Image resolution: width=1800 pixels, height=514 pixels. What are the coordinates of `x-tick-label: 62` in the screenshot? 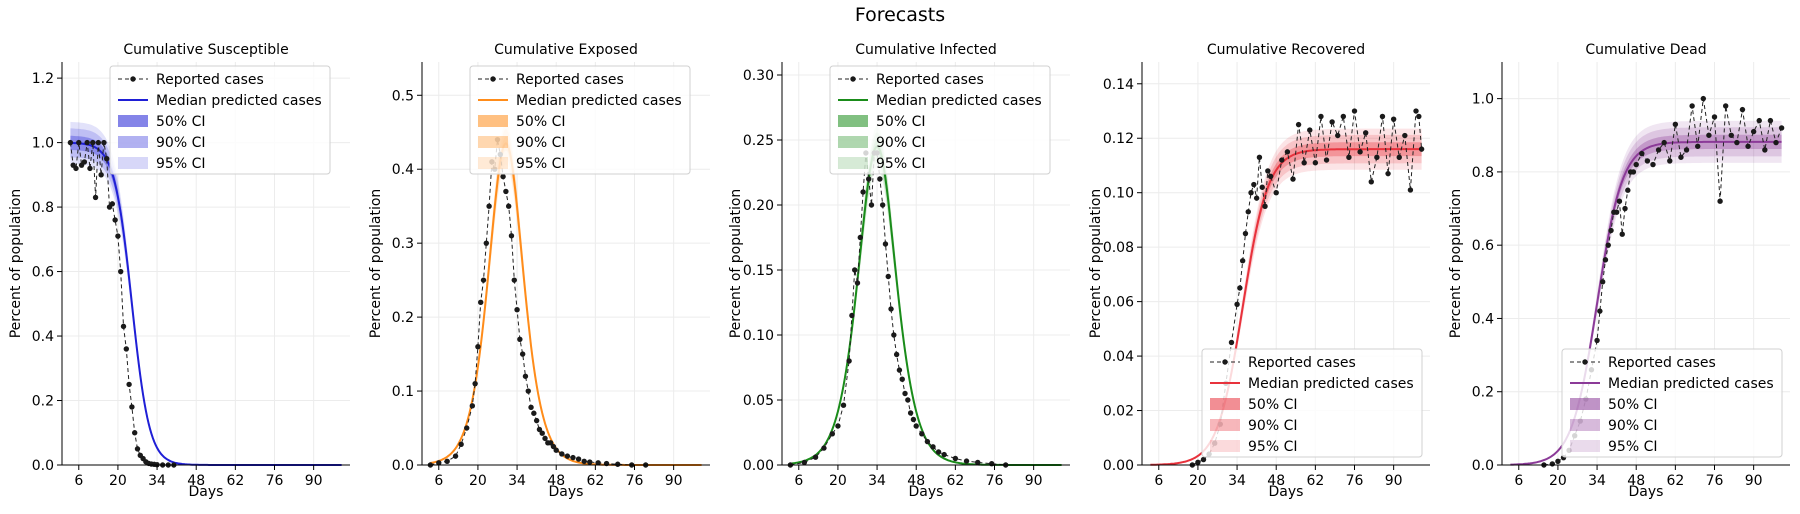 It's located at (235, 481).